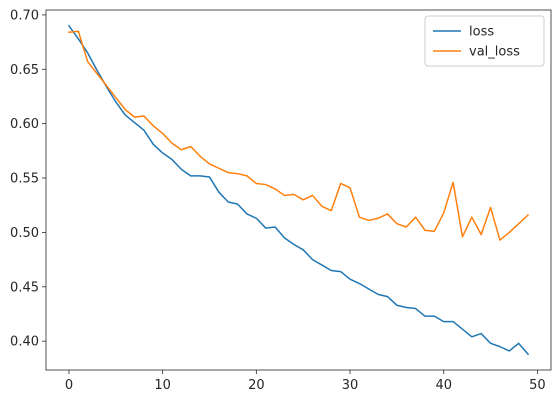 The image size is (556, 413). What do you see at coordinates (24, 179) in the screenshot?
I see `y-tick-label: 0.55` at bounding box center [24, 179].